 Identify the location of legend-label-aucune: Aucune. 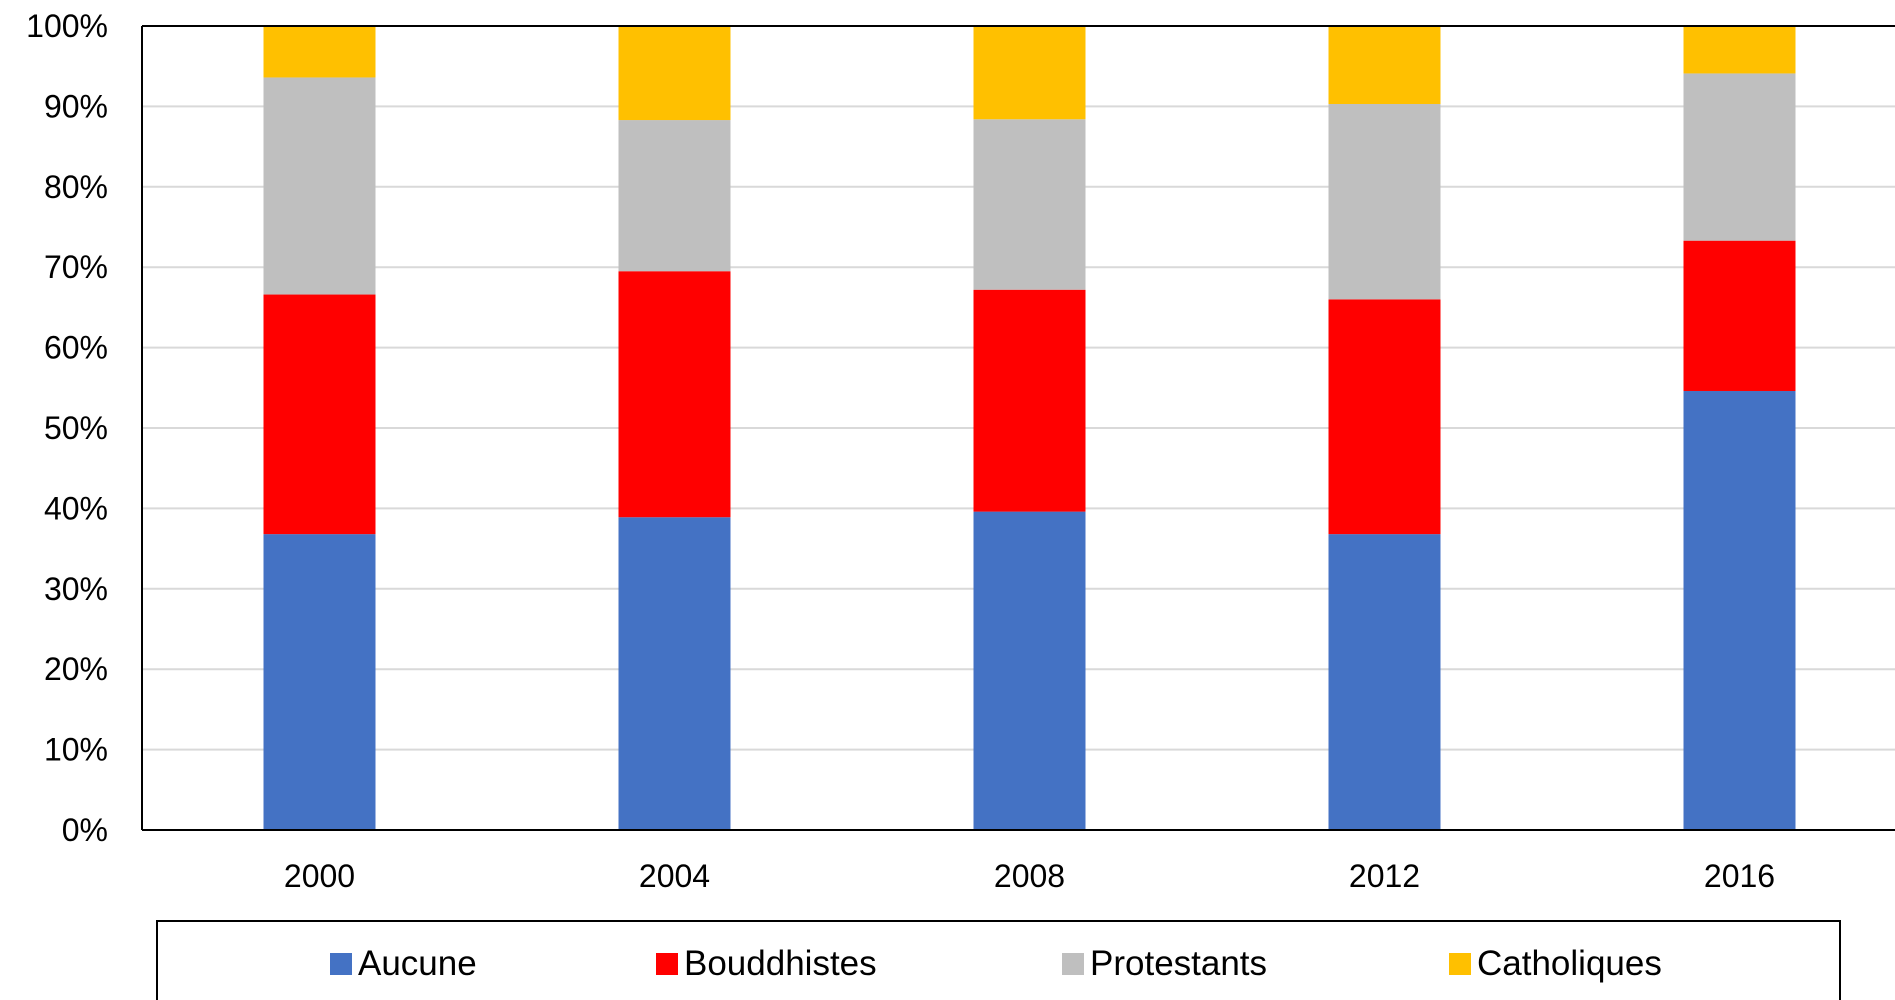
(417, 963).